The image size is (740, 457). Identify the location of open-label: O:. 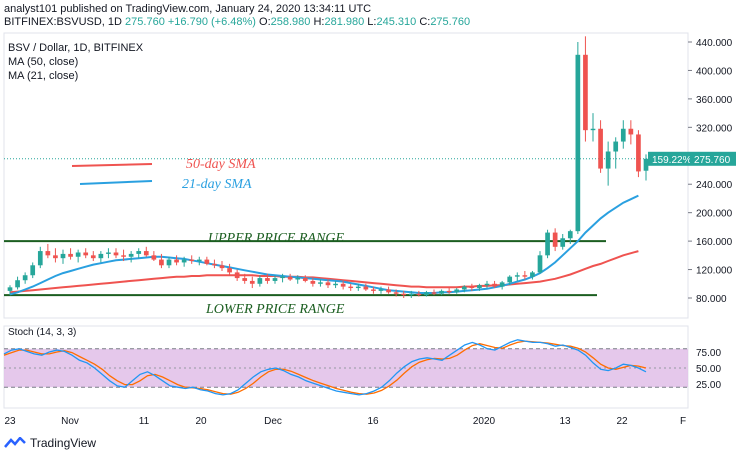
(265, 22).